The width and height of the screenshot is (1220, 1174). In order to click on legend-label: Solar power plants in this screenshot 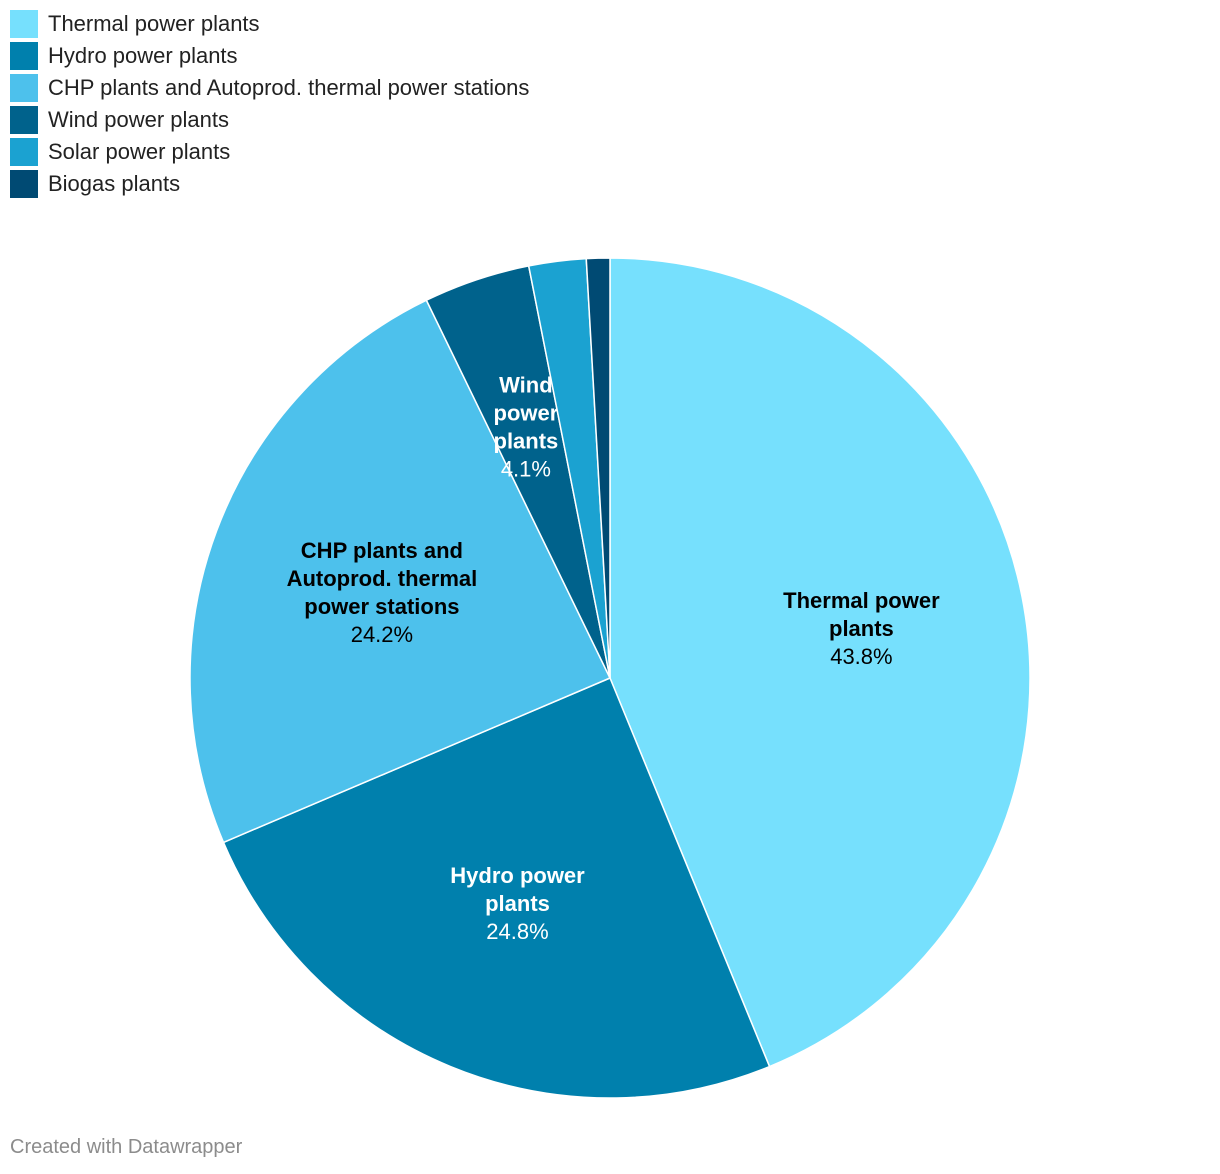, I will do `click(139, 151)`.